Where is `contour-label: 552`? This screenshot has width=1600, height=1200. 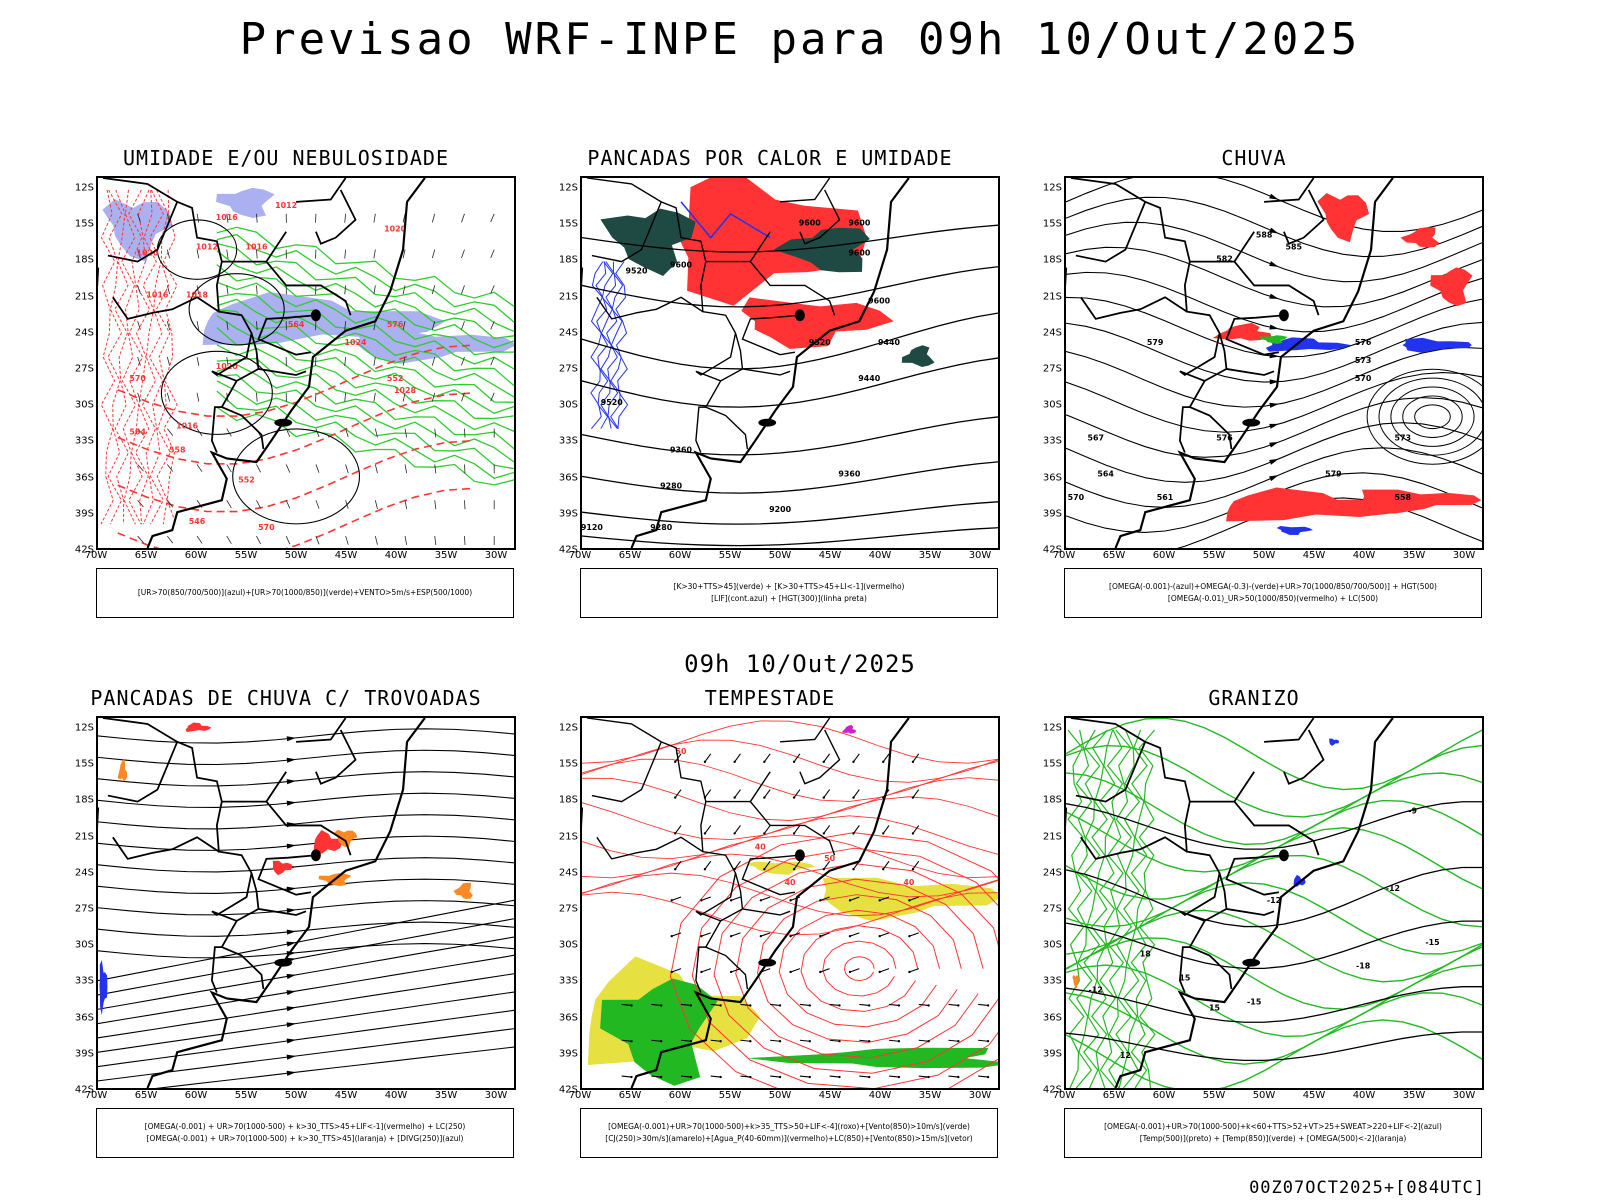
contour-label: 552 is located at coordinates (246, 479).